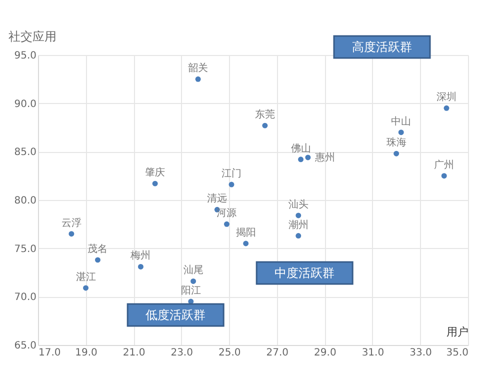 This screenshot has width=502, height=375. What do you see at coordinates (71, 222) in the screenshot?
I see `annotation: 云浮` at bounding box center [71, 222].